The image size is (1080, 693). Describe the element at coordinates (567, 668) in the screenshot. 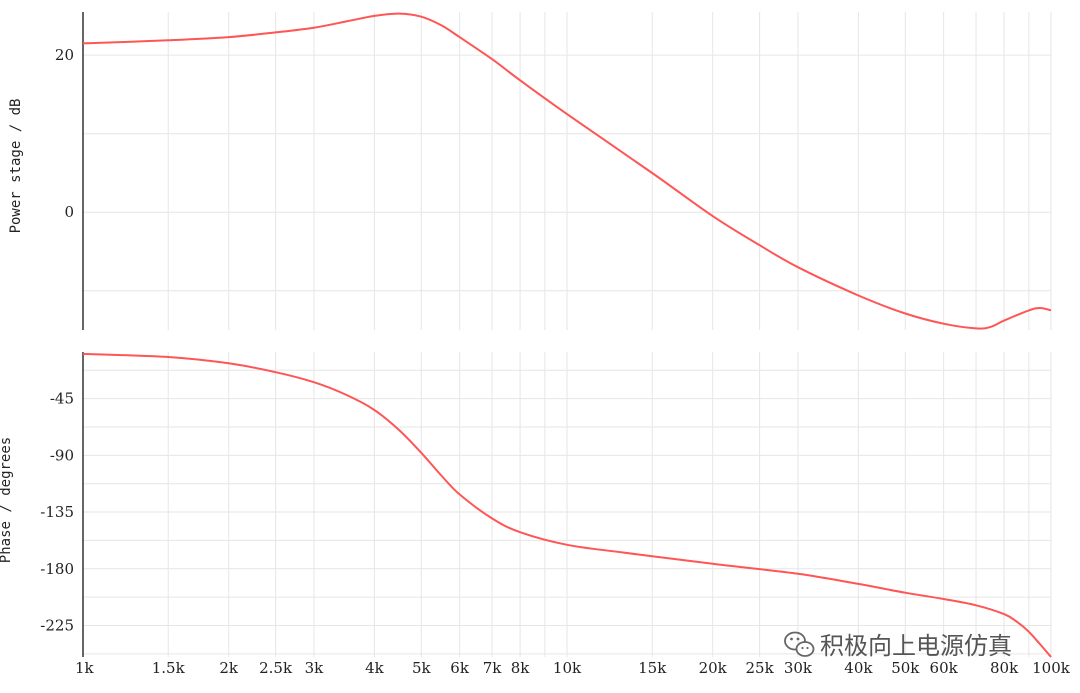

I see `x-tick-label: 10k` at that location.